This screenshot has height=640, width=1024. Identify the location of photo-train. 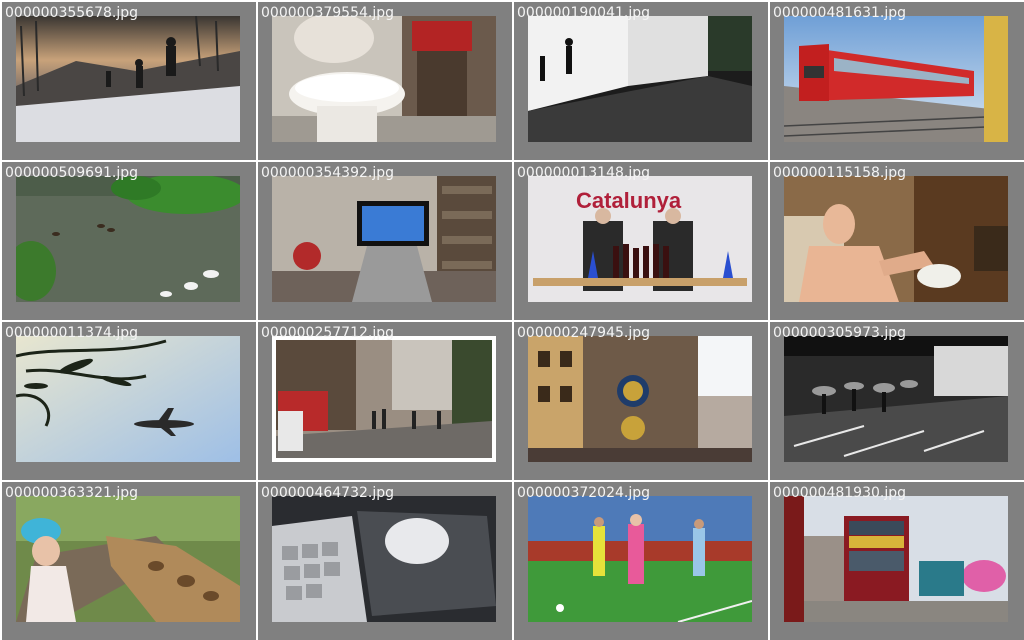
(896, 79).